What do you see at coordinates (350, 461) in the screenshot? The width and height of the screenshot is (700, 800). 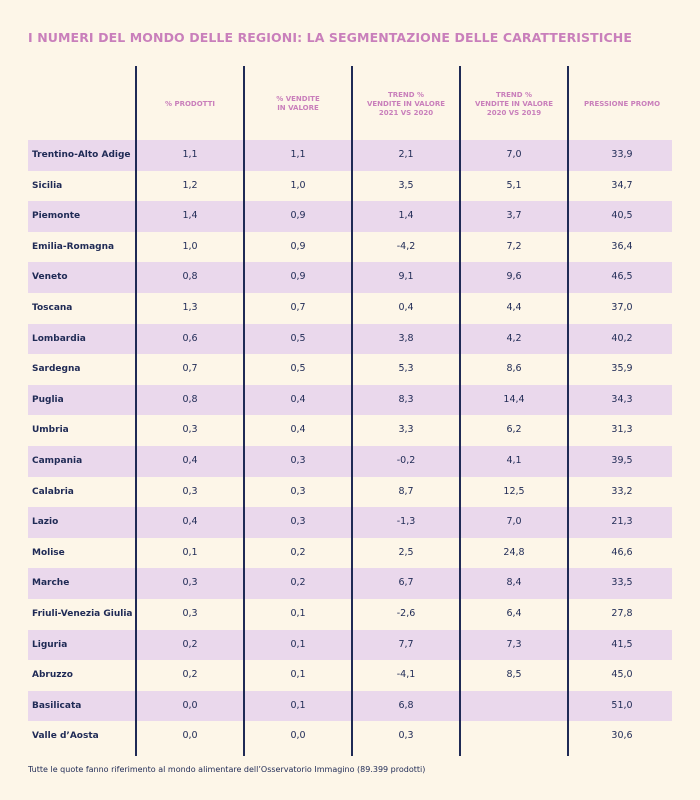 I see `table-row: Campania 0,4 0,3 -0,2 4,1 39,5` at bounding box center [350, 461].